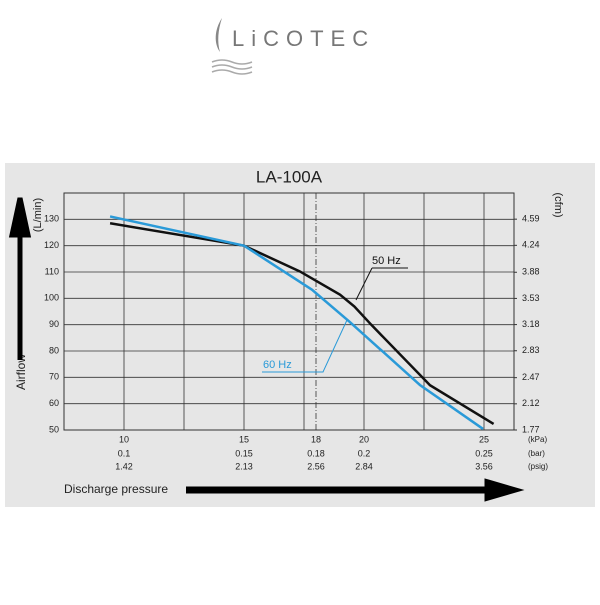 This screenshot has height=605, width=600. Describe the element at coordinates (54, 429) in the screenshot. I see `y-tick-label: 50` at that location.